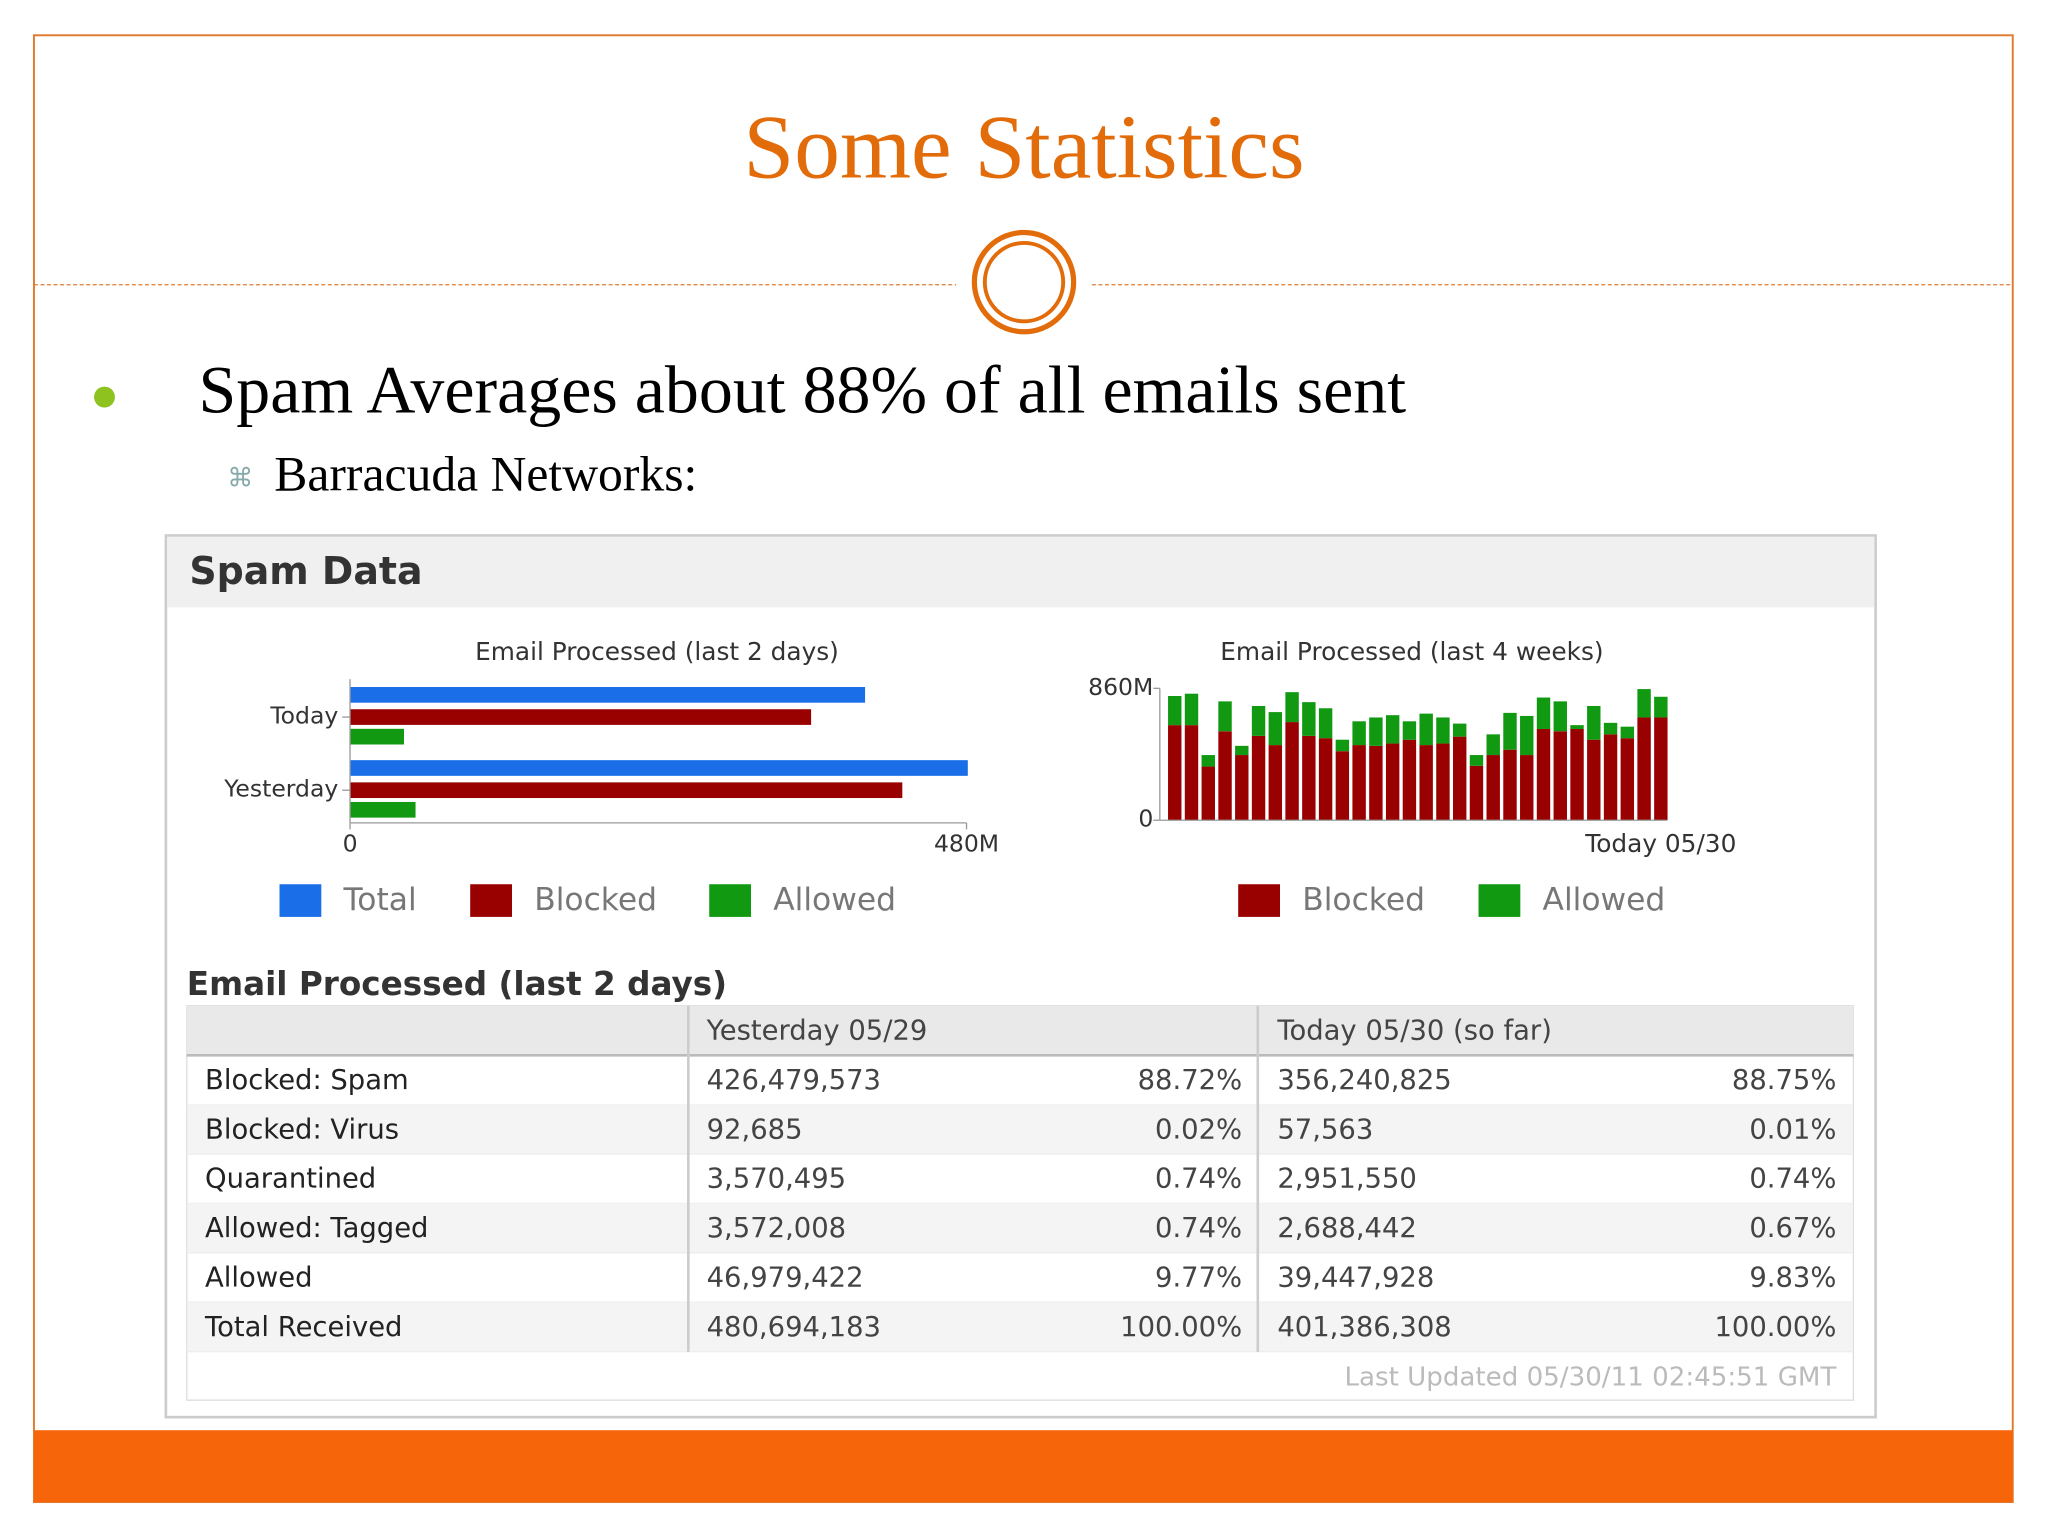 This screenshot has height=1536, width=2048. I want to click on column-header: Yesterday 05/29, so click(817, 1030).